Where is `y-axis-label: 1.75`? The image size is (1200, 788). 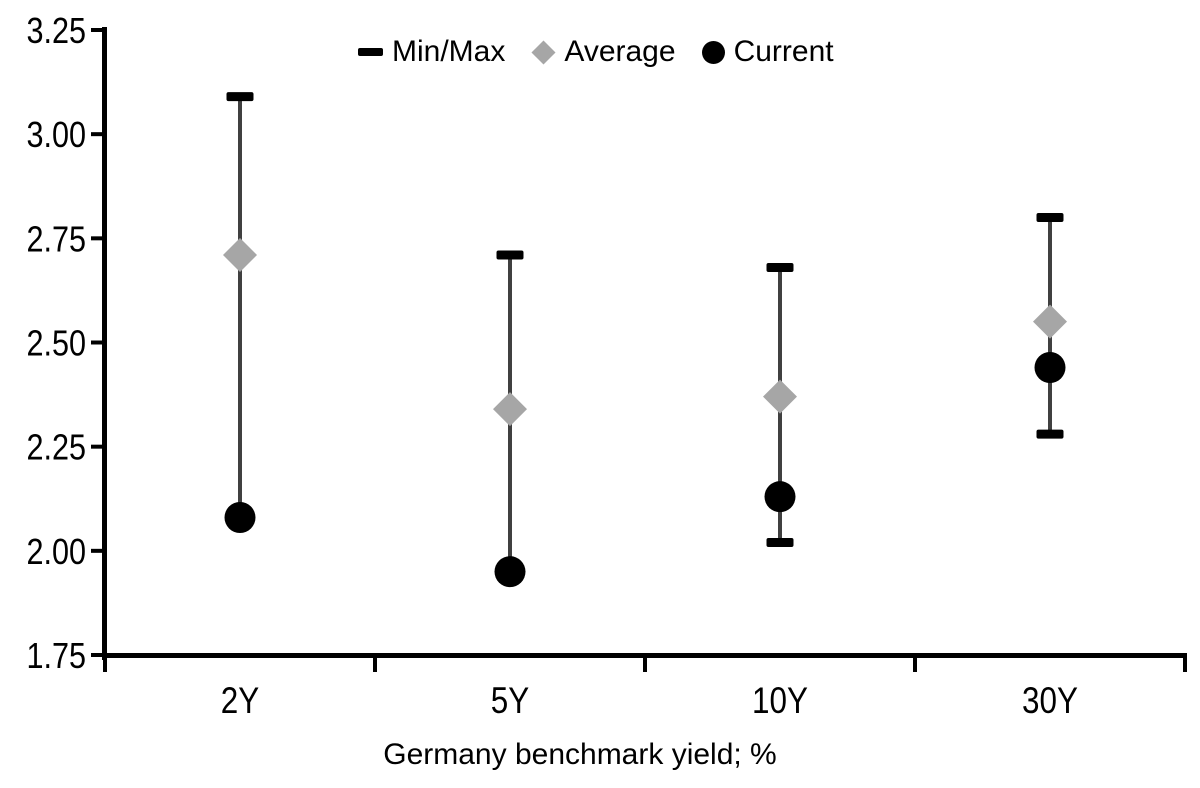 y-axis-label: 1.75 is located at coordinates (56, 657).